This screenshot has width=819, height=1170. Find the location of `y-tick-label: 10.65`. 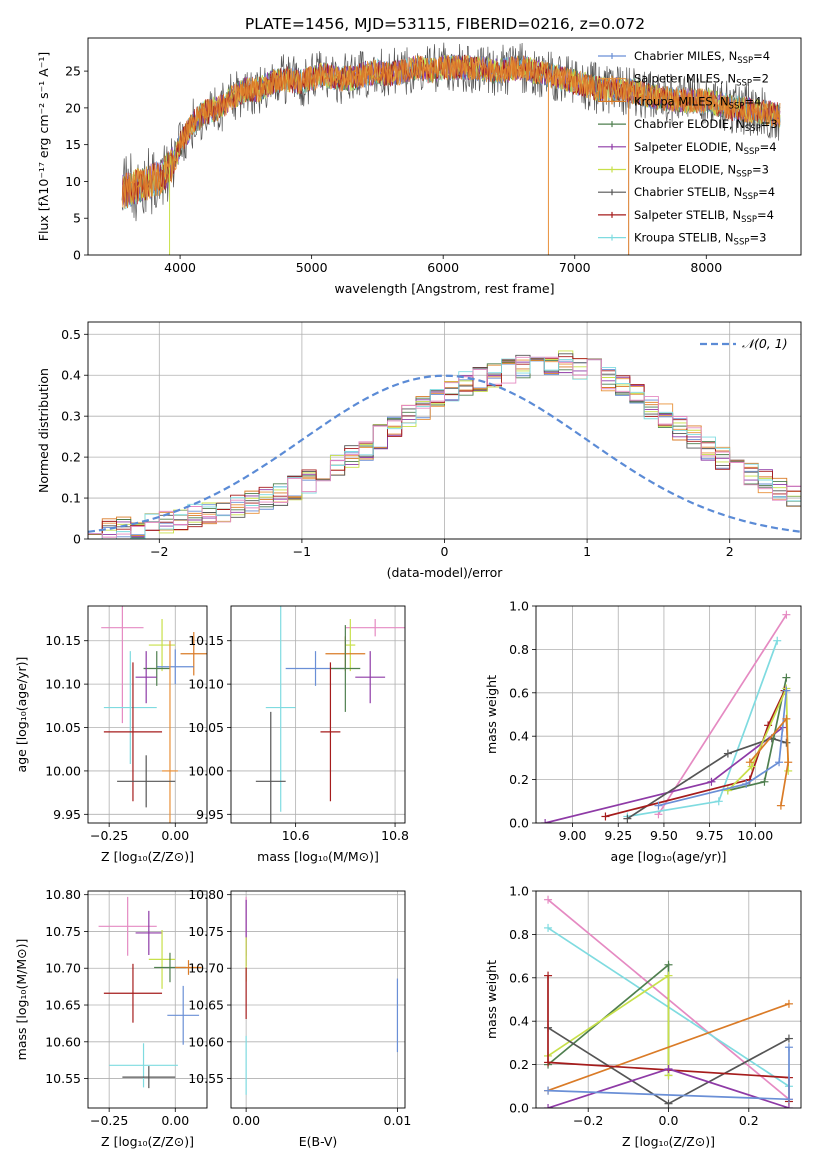

y-tick-label: 10.65 is located at coordinates (63, 1005).